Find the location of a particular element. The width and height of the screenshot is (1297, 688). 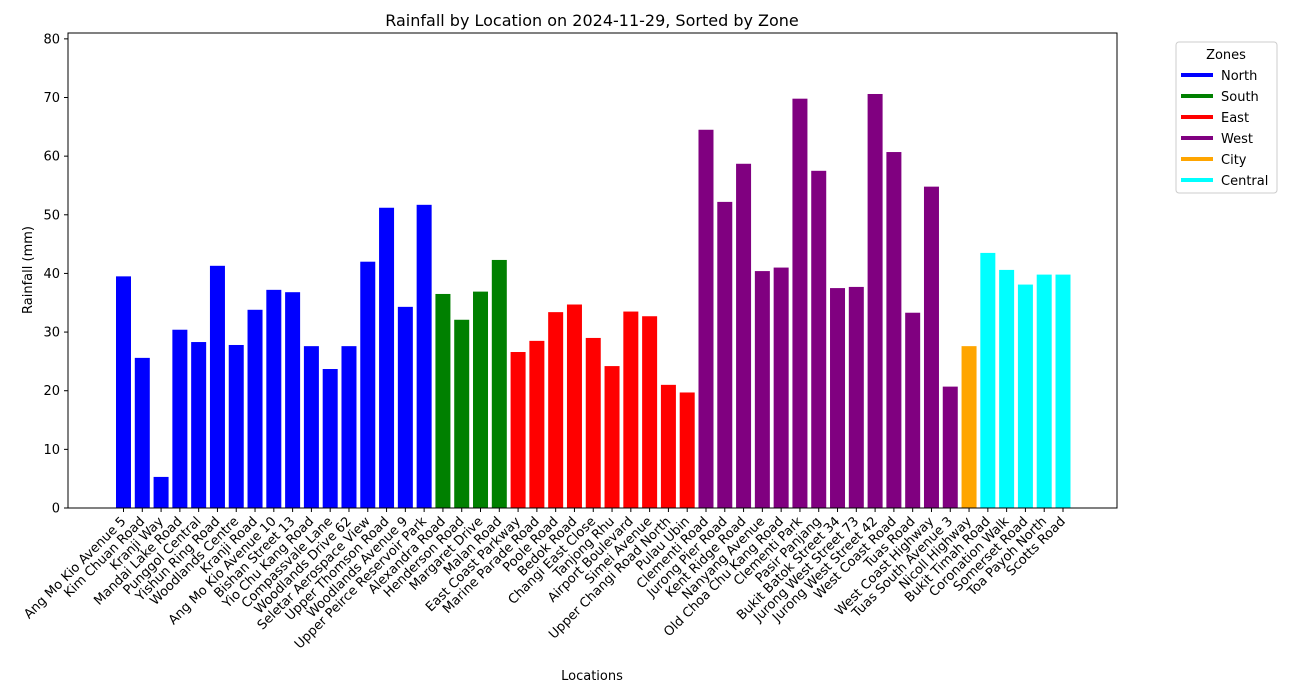

y-axis-label: Rainfall (mm) is located at coordinates (28, 270).